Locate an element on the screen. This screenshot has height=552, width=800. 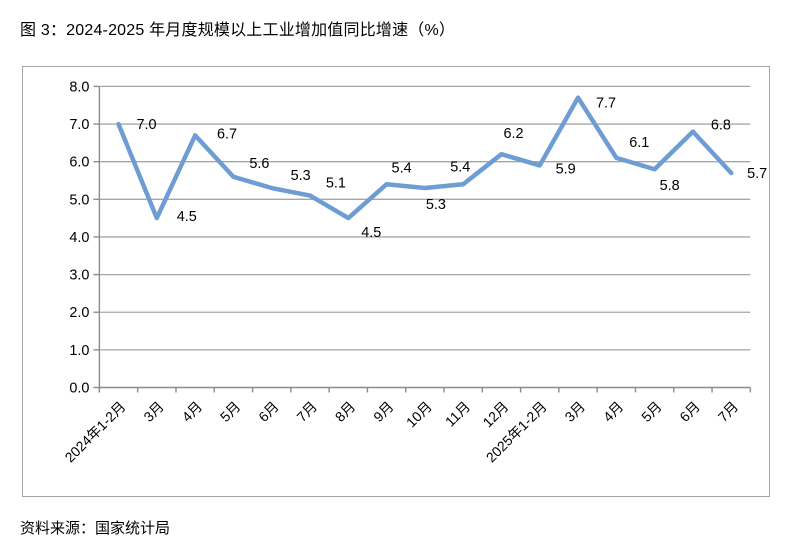
data-label: 5.7 is located at coordinates (757, 174).